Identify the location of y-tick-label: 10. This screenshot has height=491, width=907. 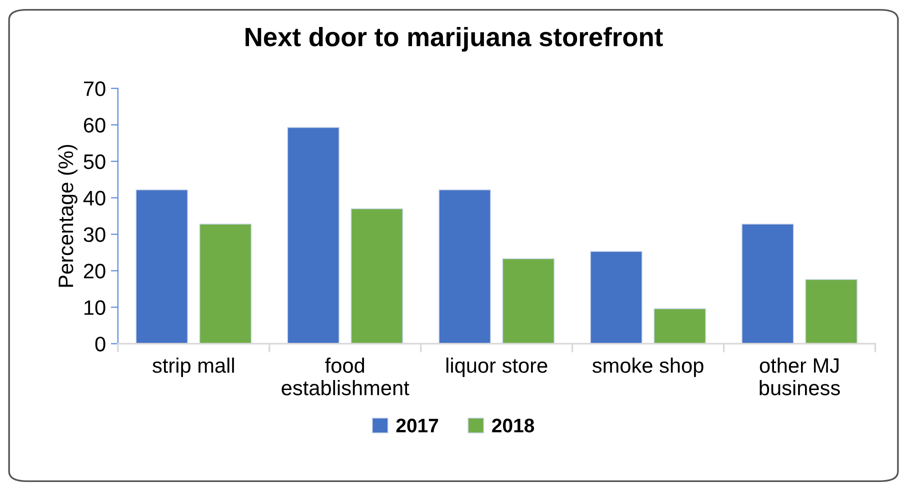
(95, 307).